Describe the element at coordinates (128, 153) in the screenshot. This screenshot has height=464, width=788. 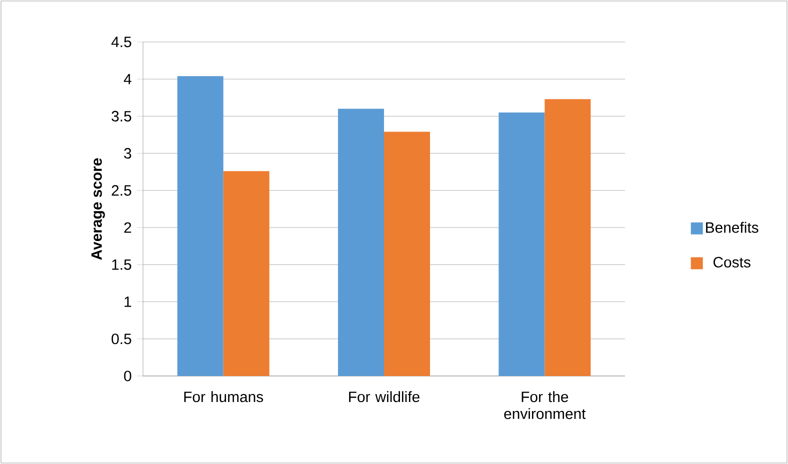
I see `y-tick-label: 3` at that location.